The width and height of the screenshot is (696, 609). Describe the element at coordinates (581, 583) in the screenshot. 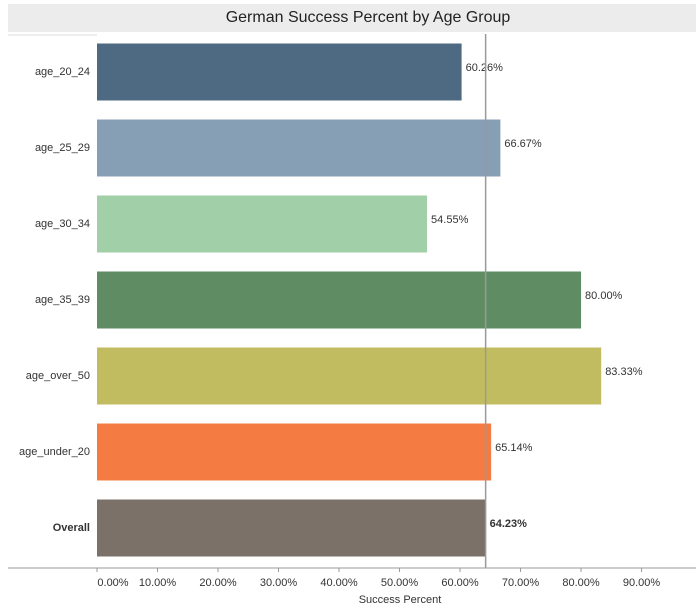

I see `x-tick-label: 80.00%` at that location.